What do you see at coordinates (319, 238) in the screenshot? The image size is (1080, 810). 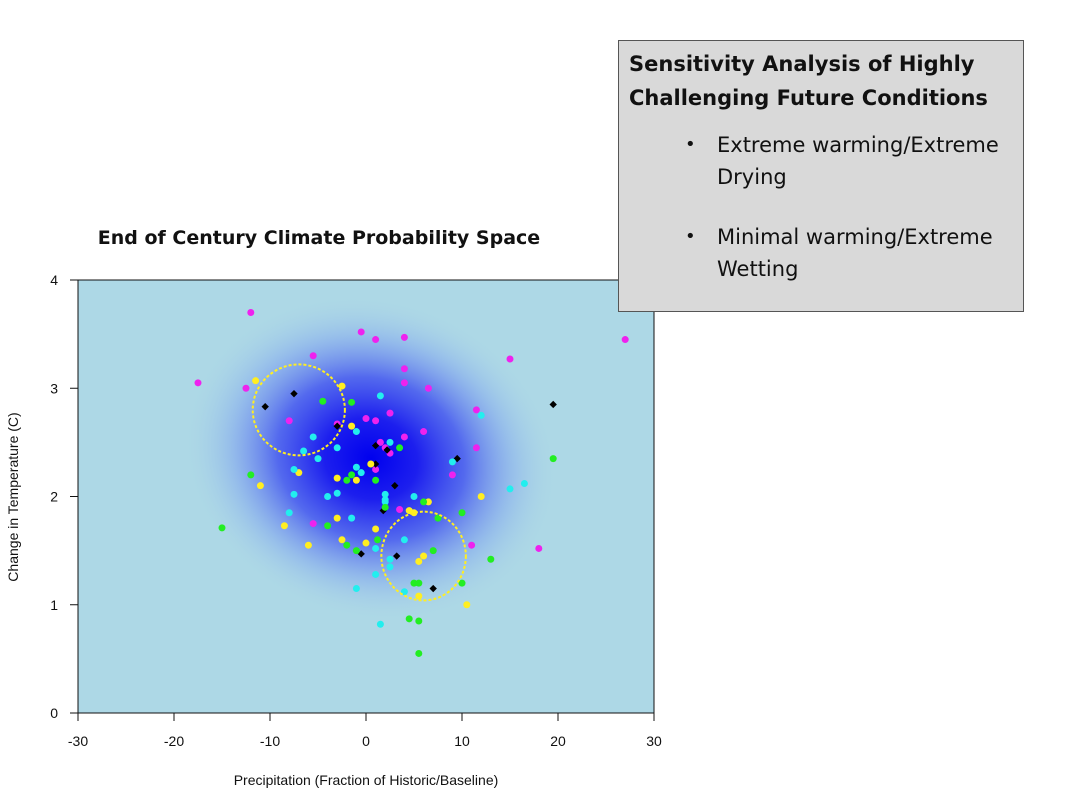 I see `chart-title: End of Century Climate Probability Space` at bounding box center [319, 238].